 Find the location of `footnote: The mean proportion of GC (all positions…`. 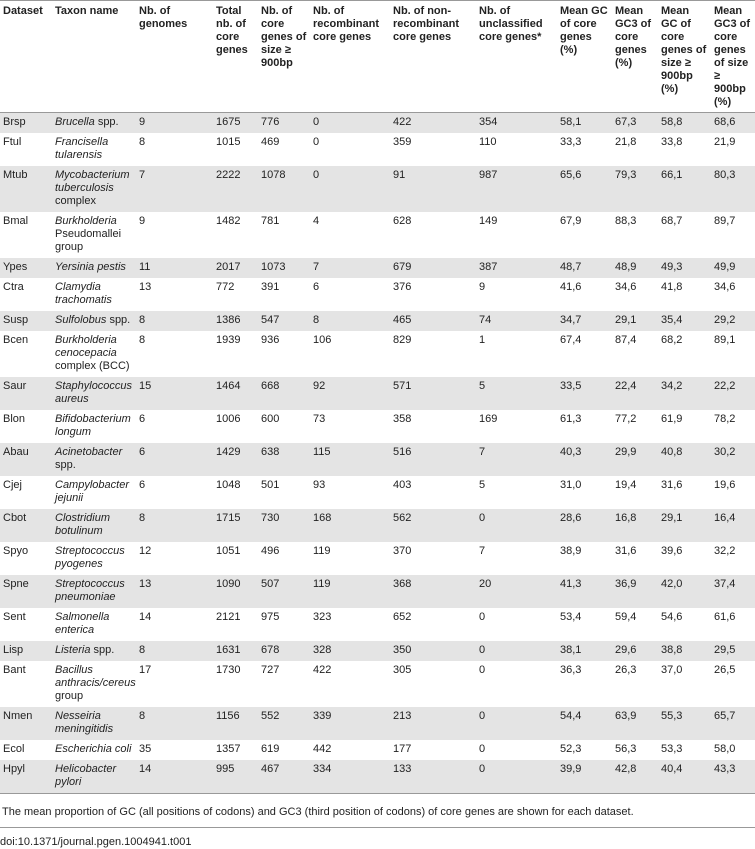

footnote: The mean proportion of GC (all positions… is located at coordinates (318, 812).